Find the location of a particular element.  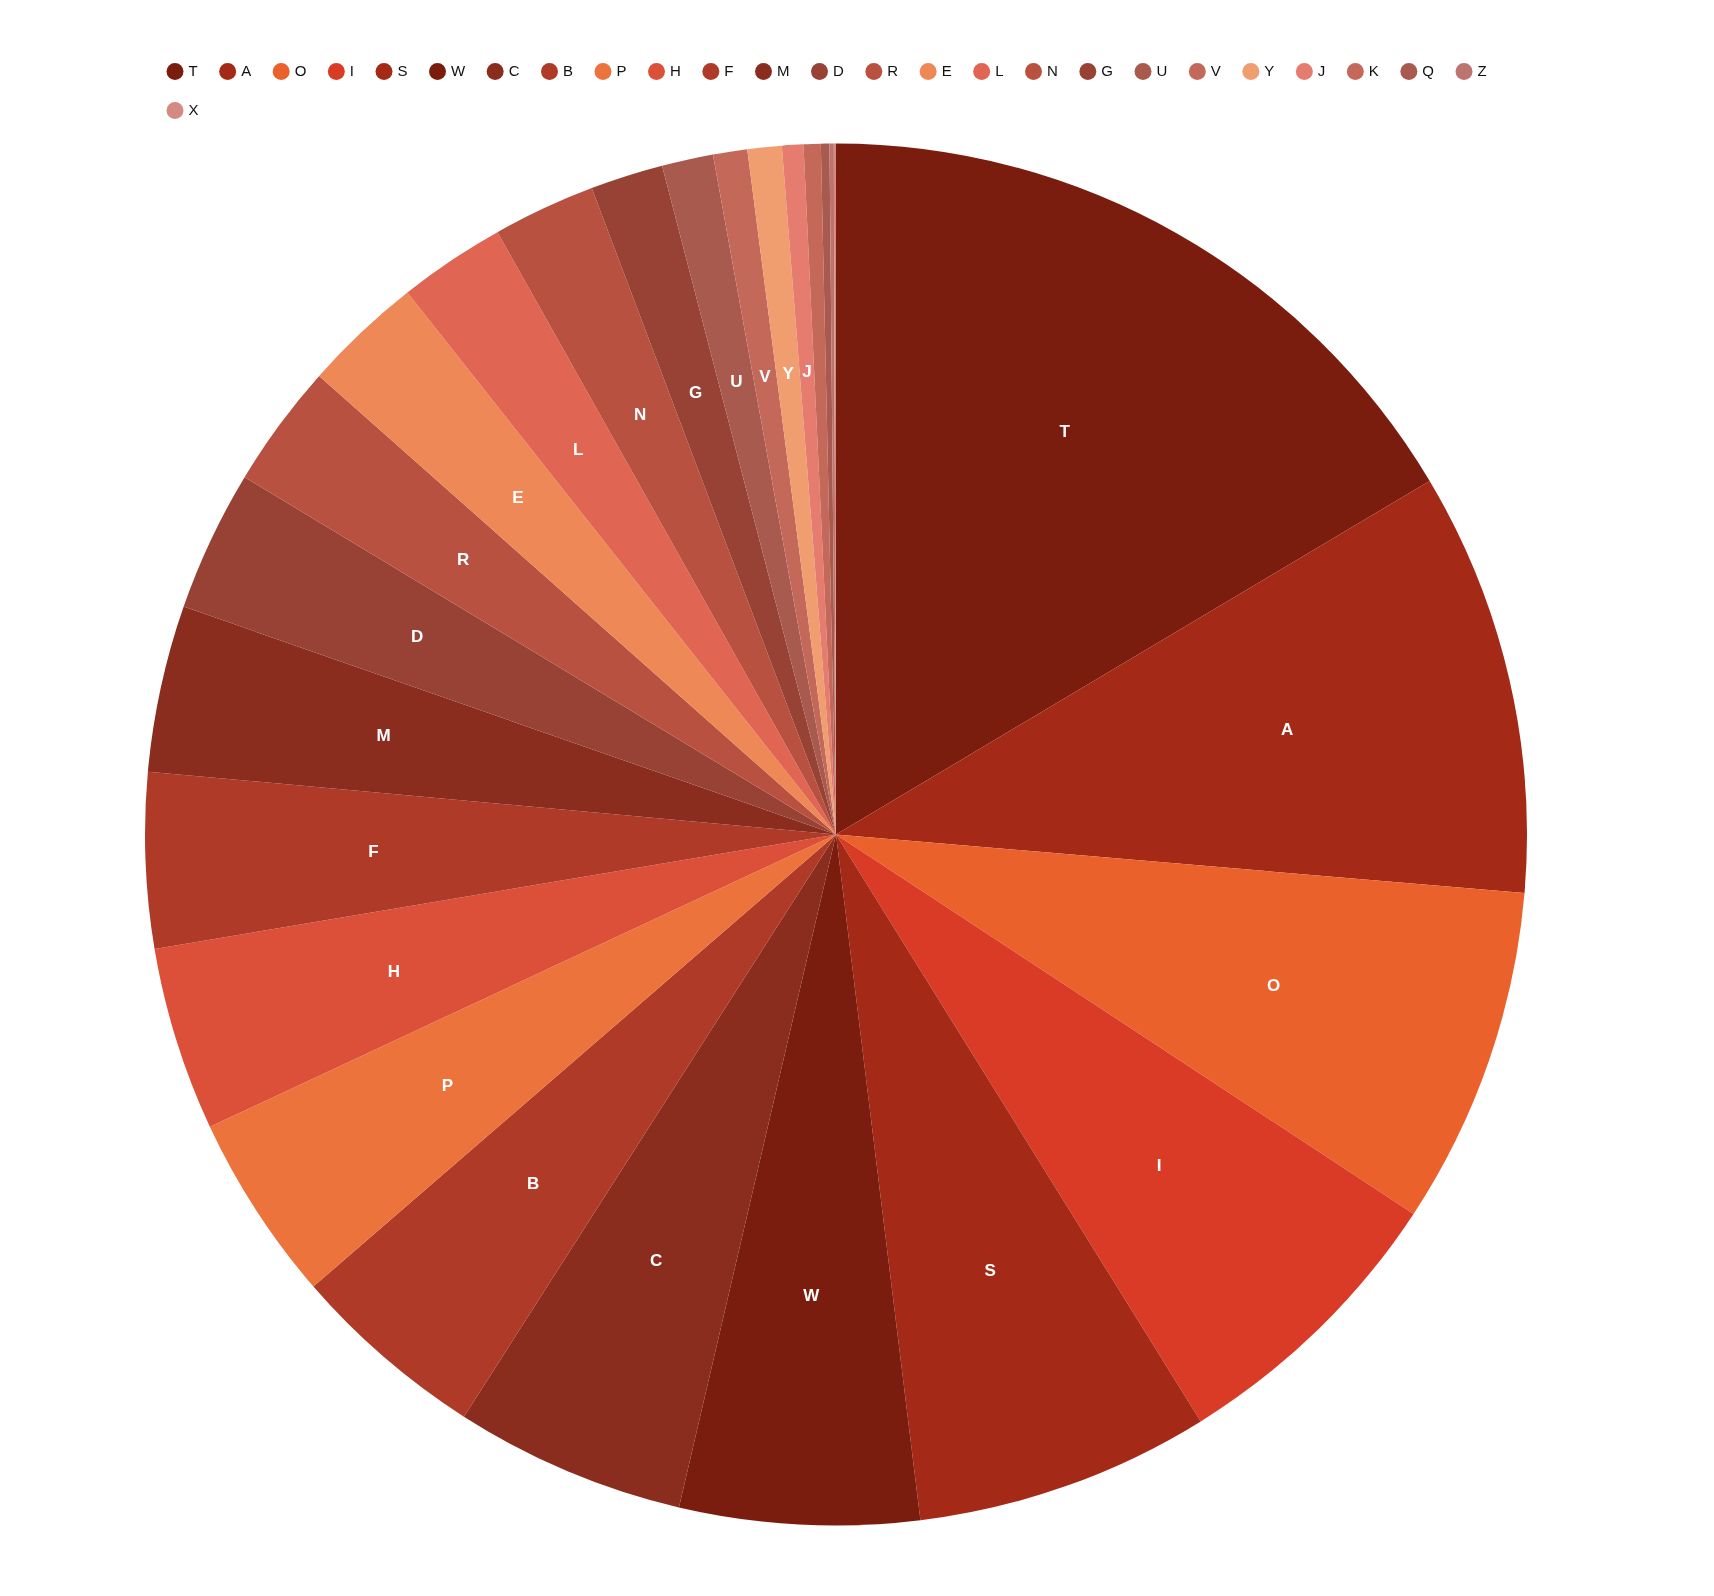

legend-label: B is located at coordinates (568, 70).